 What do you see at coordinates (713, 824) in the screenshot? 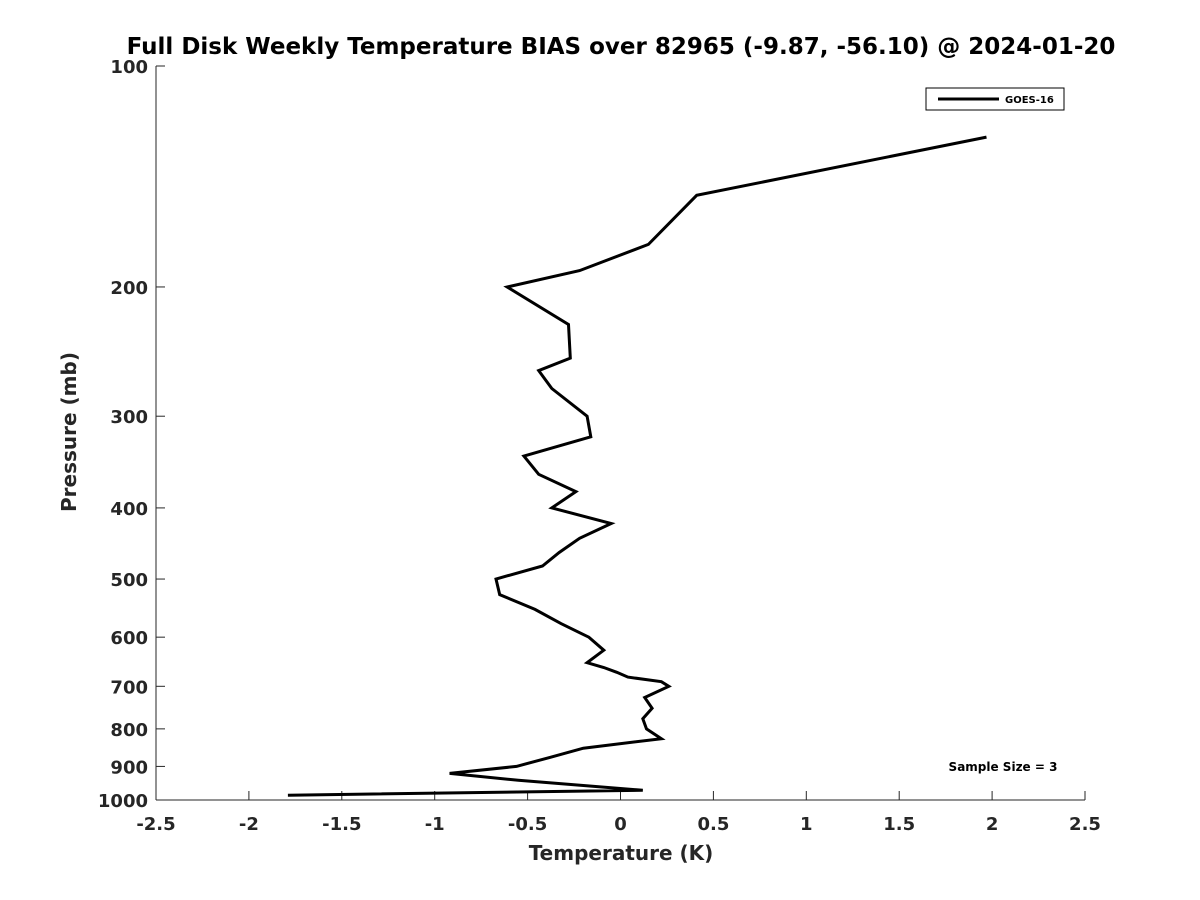
I see `x-tick-label: 0.5` at bounding box center [713, 824].